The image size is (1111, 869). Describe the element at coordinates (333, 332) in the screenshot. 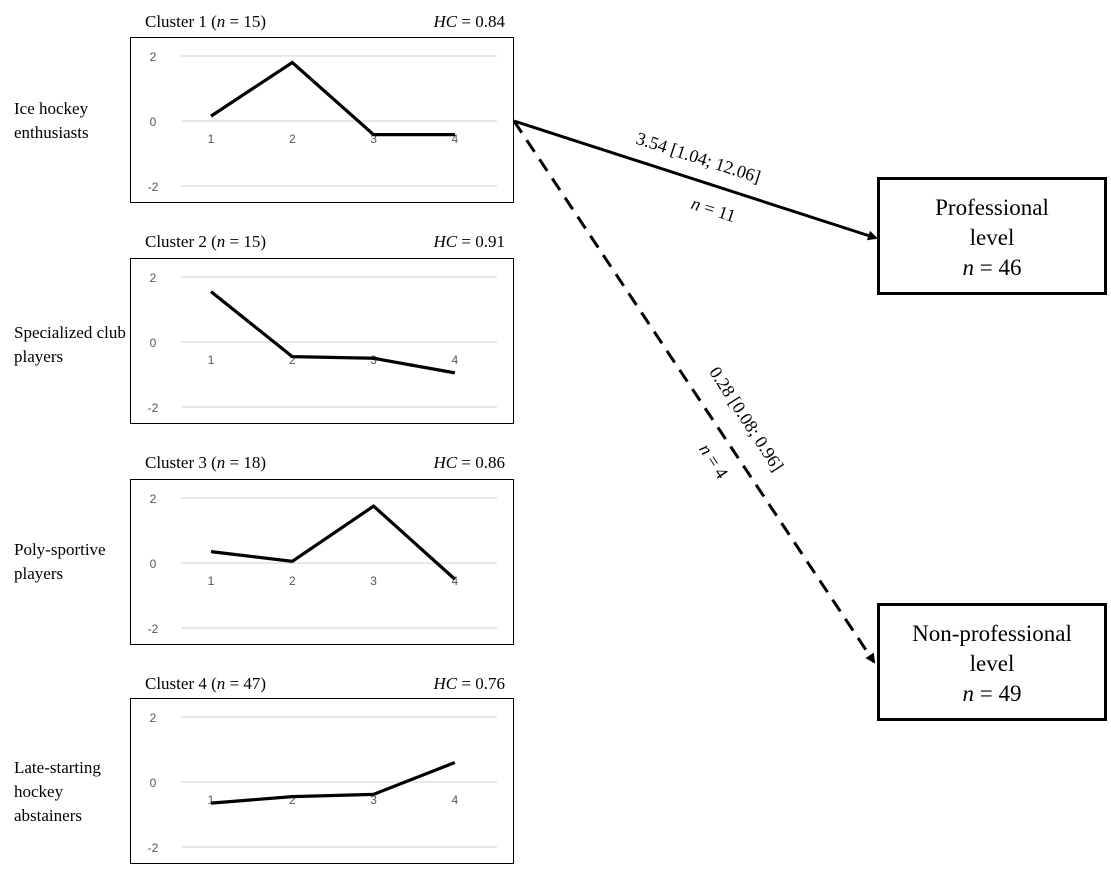

I see `cluster-2-profile-line` at that location.